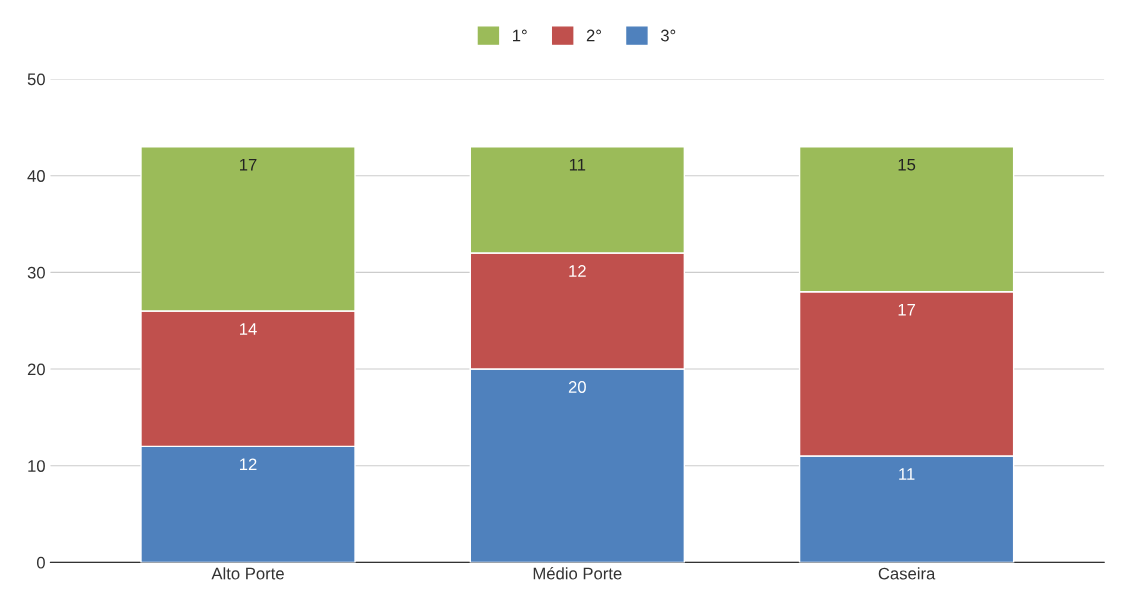 The height and width of the screenshot is (608, 1121). What do you see at coordinates (36, 466) in the screenshot?
I see `y-tick-label: 10` at bounding box center [36, 466].